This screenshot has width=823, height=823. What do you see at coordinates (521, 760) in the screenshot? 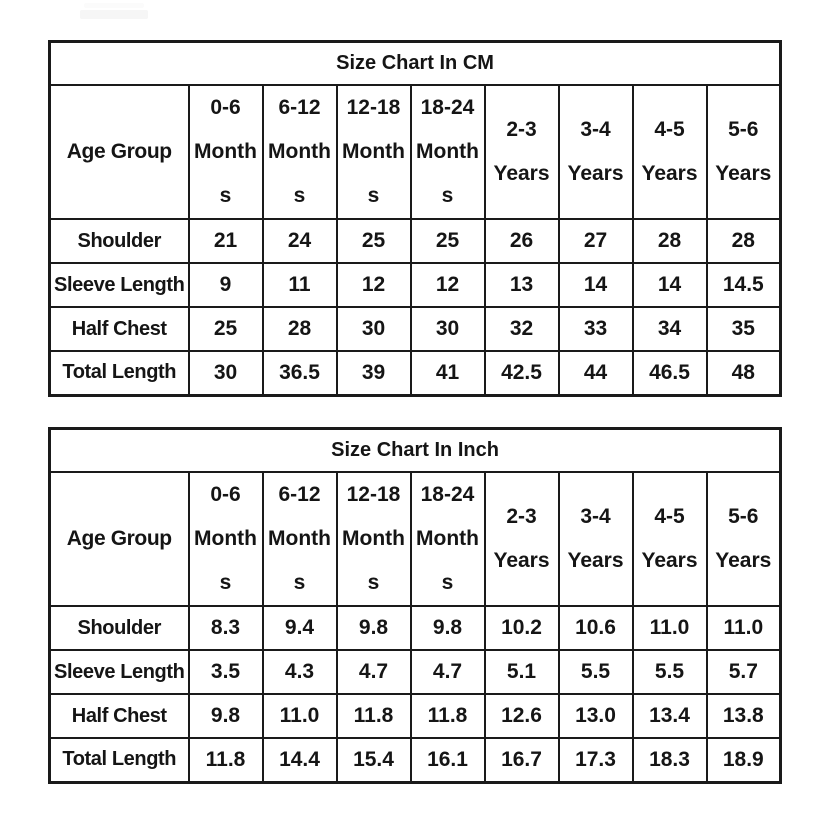
I see `value-cell: 16.7` at bounding box center [521, 760].